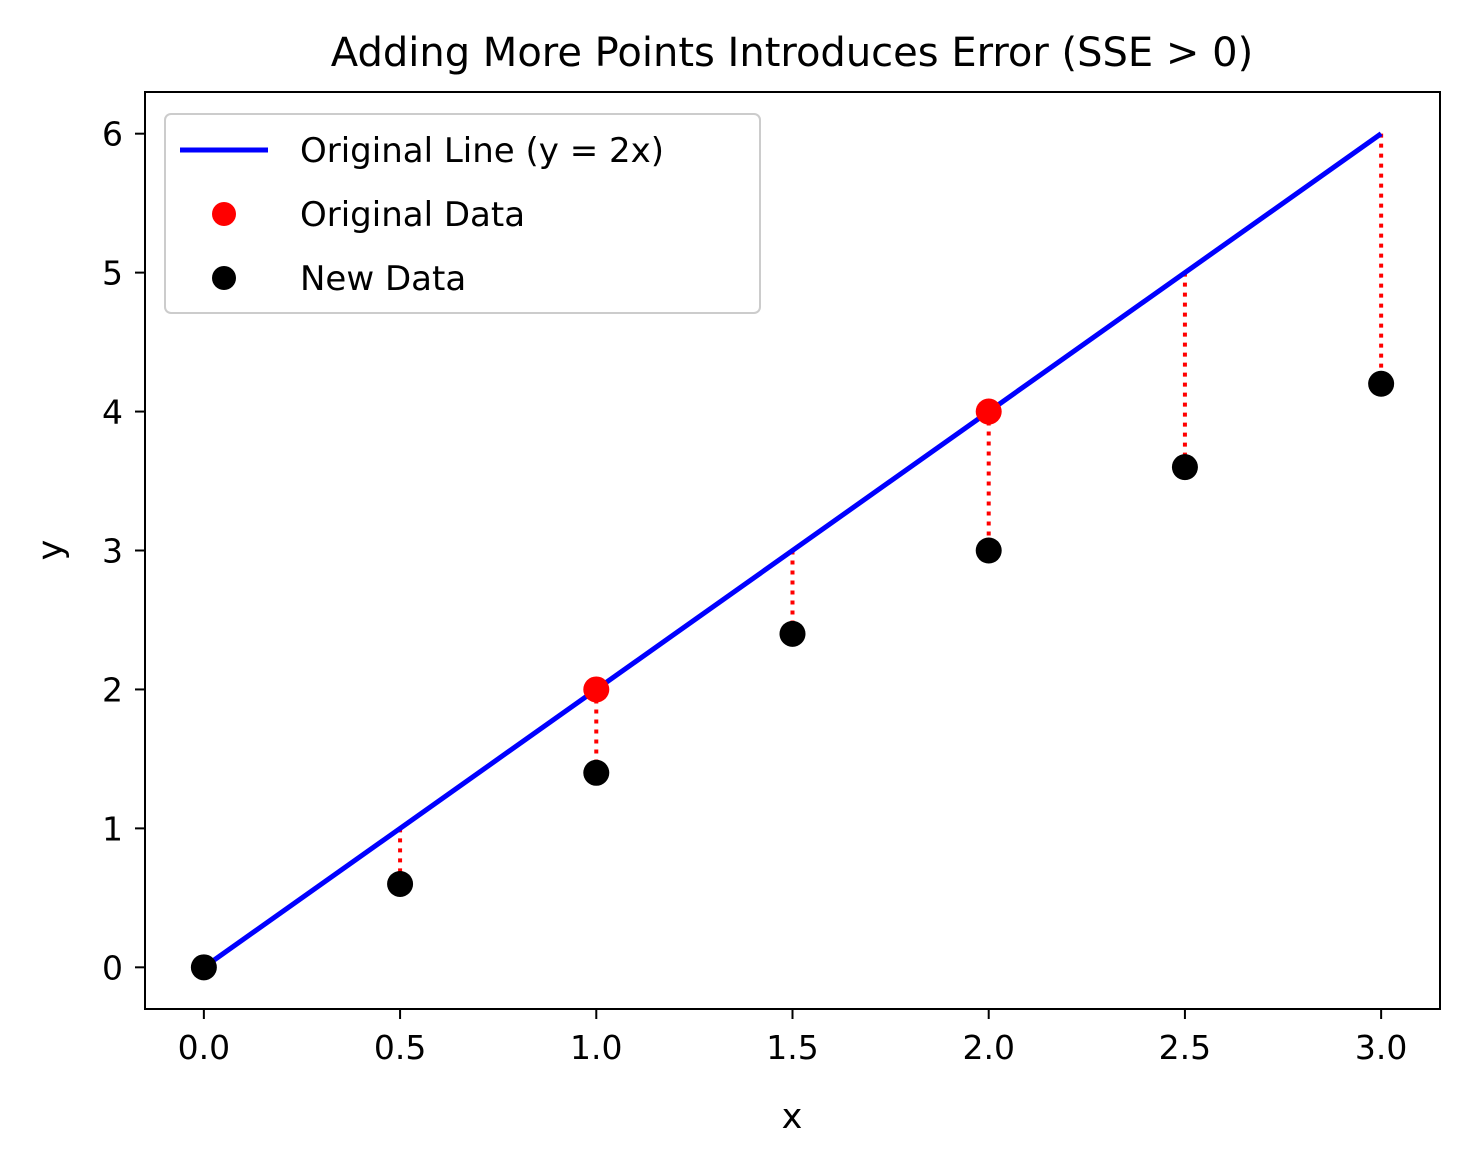 Image resolution: width=1470 pixels, height=1169 pixels. Describe the element at coordinates (792, 1047) in the screenshot. I see `x-tick-label: 1.5` at that location.